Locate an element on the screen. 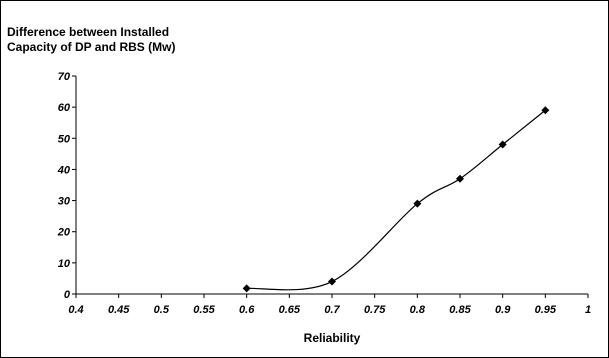 This screenshot has height=358, width=609. x-tick-label: 0.95 is located at coordinates (546, 310).